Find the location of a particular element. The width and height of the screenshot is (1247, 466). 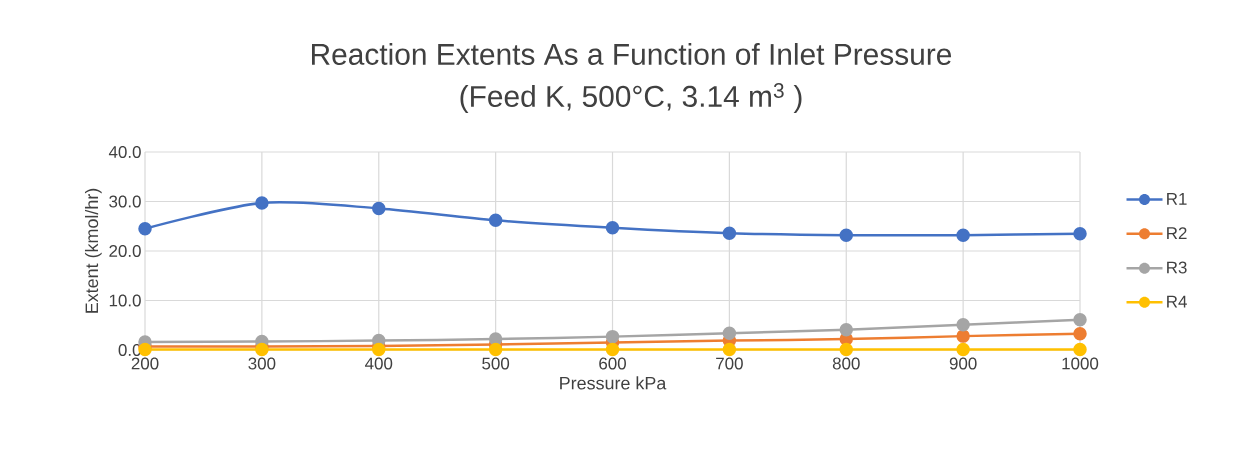

x-tick-label: 900 is located at coordinates (963, 363).